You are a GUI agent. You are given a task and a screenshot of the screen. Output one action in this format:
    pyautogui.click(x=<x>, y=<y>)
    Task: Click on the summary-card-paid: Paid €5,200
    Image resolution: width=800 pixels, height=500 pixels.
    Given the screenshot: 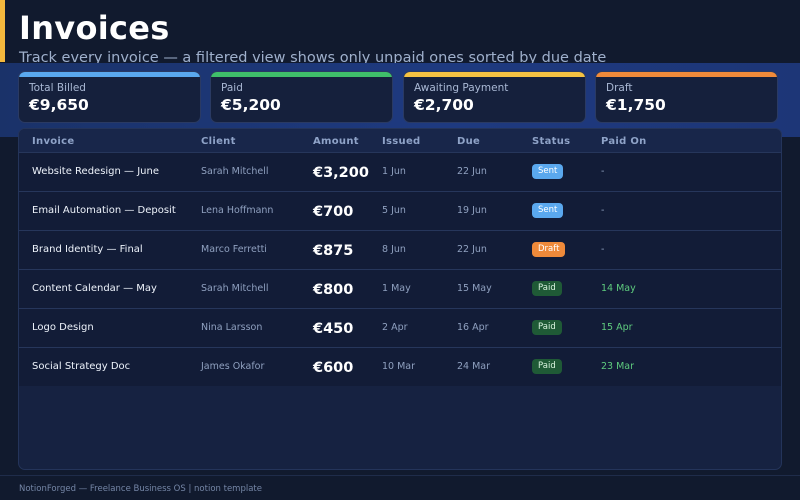 What is the action you would take?
    pyautogui.click(x=301, y=97)
    